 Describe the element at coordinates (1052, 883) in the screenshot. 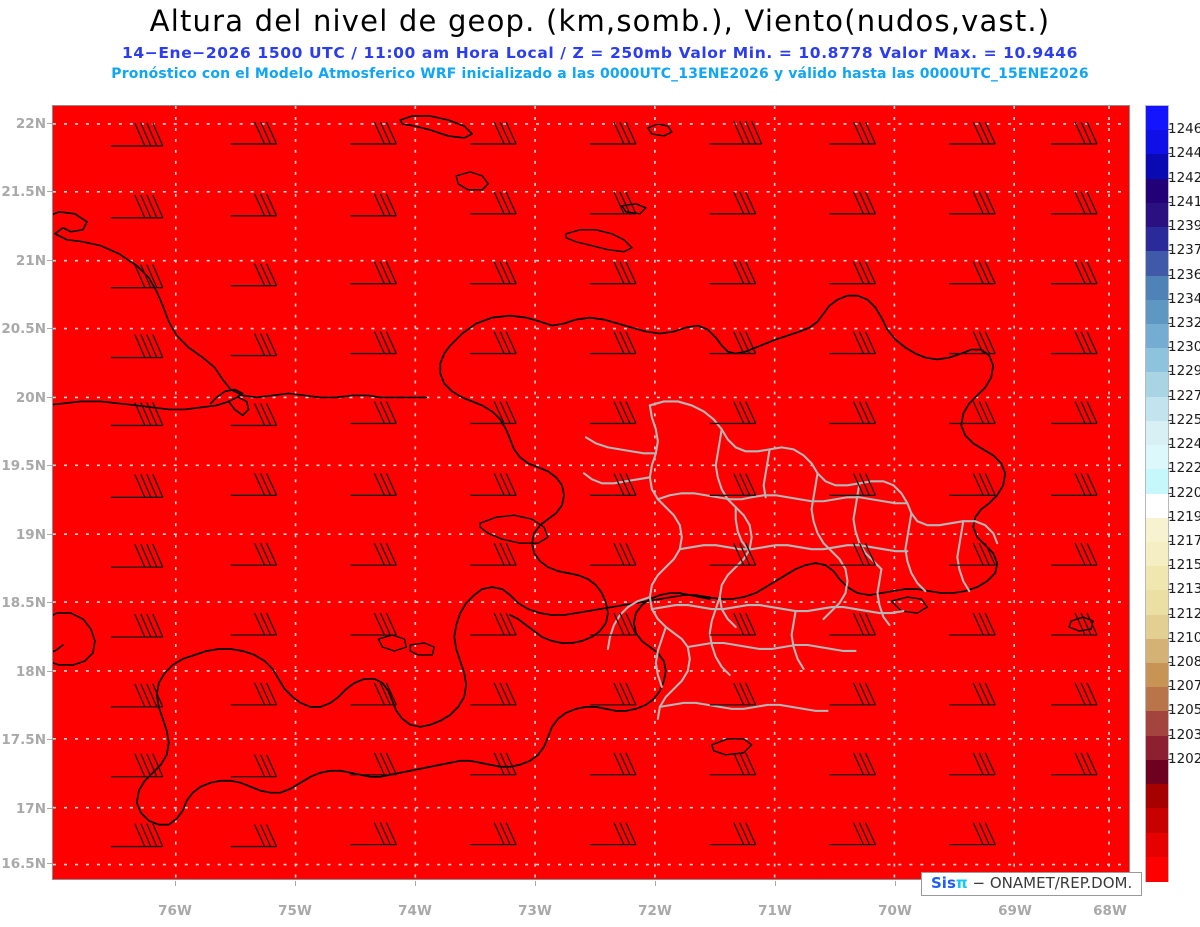

I see `attribution-organization: − ONAMET/REP.DOM.` at that location.